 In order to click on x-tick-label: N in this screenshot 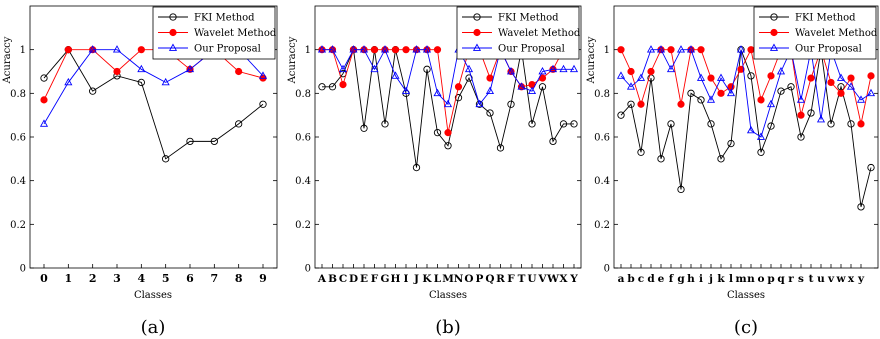, I will do `click(459, 279)`.